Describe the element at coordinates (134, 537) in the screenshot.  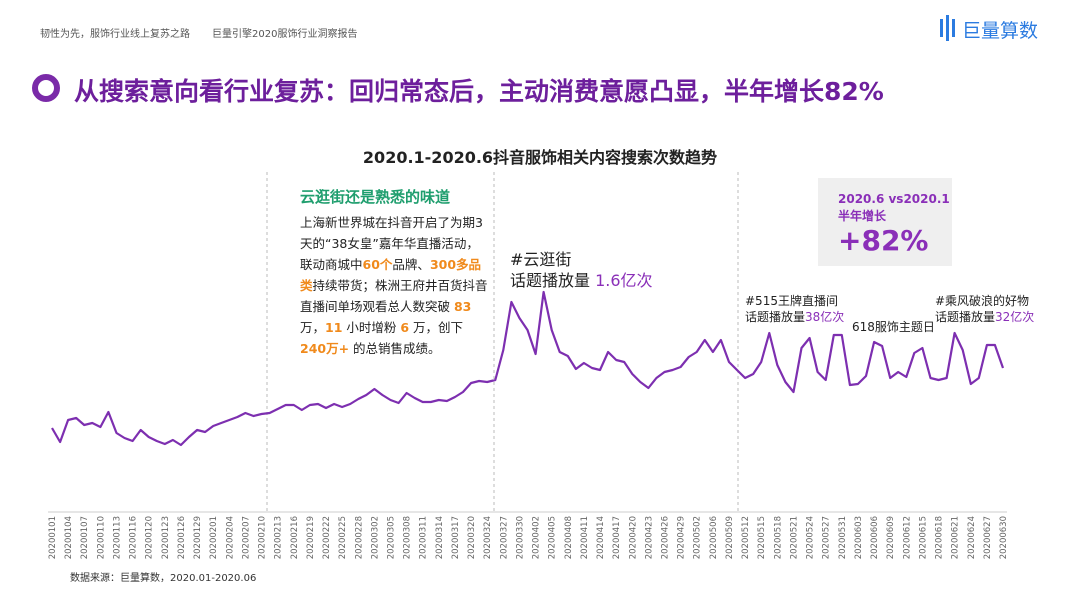
I see `x-tick-label: 20200116` at that location.